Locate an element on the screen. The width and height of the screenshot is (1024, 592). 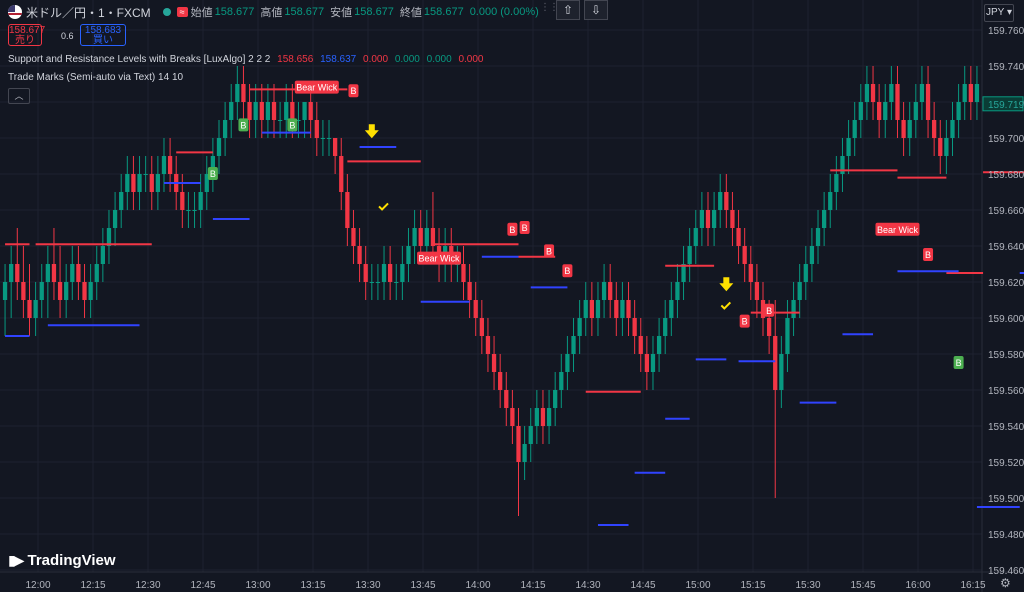
chevron-up-icon: ︿ is located at coordinates (19, 96).